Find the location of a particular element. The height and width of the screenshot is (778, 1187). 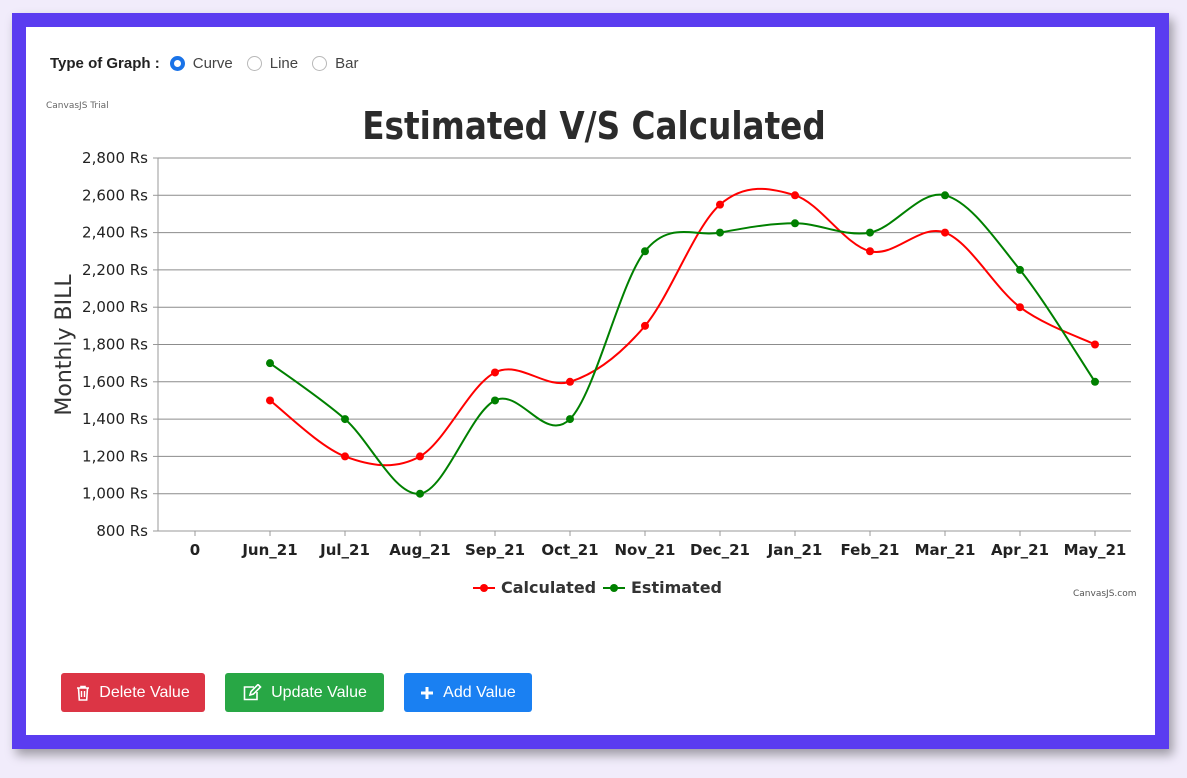

radio-bar-label: Bar is located at coordinates (347, 63).